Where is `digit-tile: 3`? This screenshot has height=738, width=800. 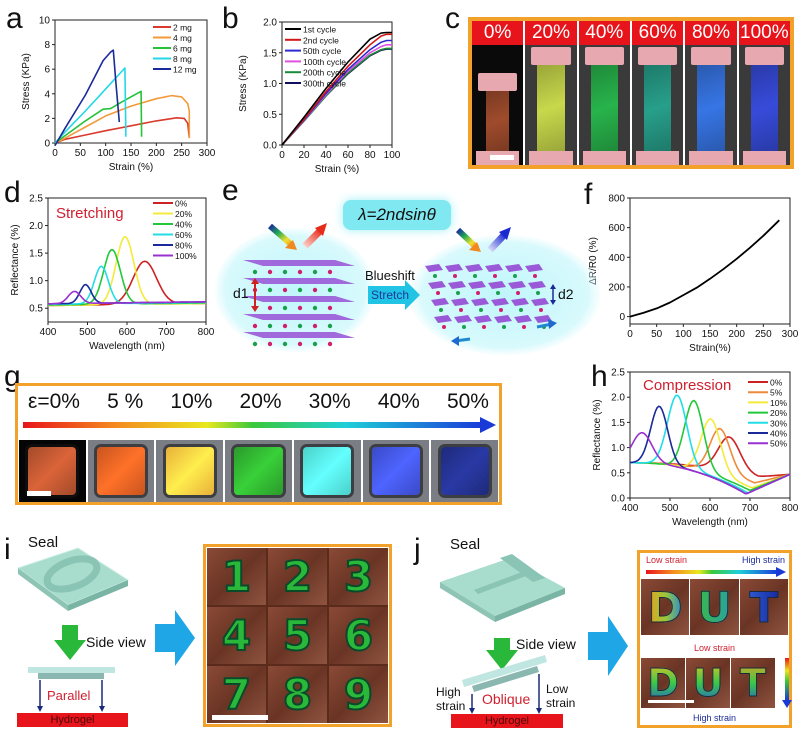 digit-tile: 3 is located at coordinates (358, 576).